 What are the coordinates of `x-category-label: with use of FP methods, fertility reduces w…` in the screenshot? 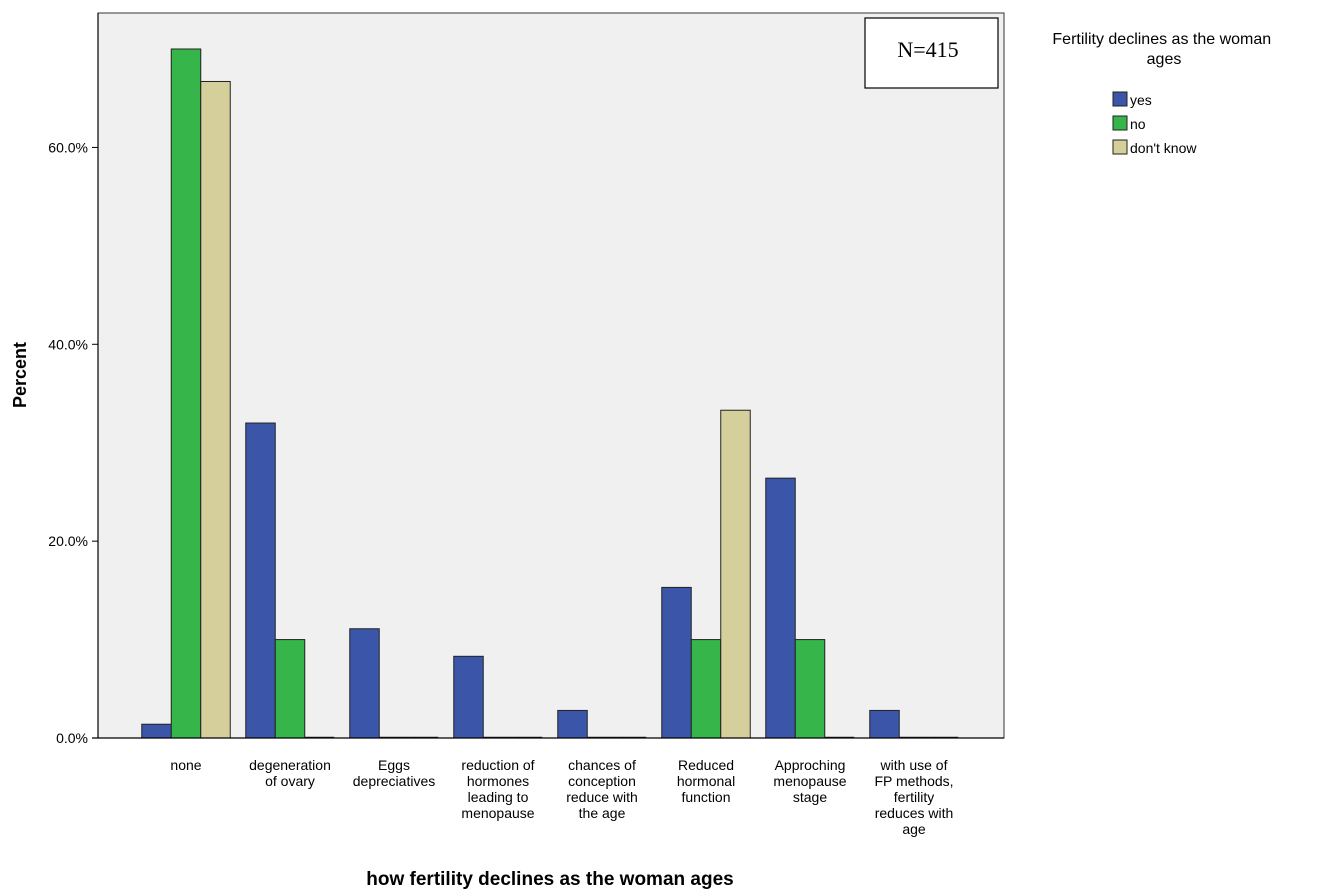 It's located at (913, 797).